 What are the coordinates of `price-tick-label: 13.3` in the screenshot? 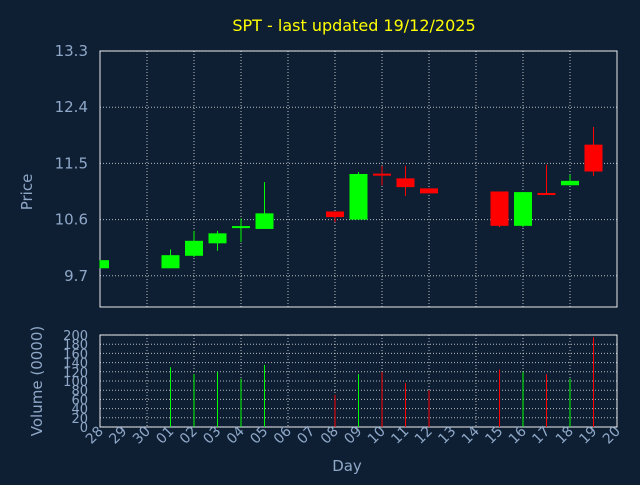 It's located at (71, 51).